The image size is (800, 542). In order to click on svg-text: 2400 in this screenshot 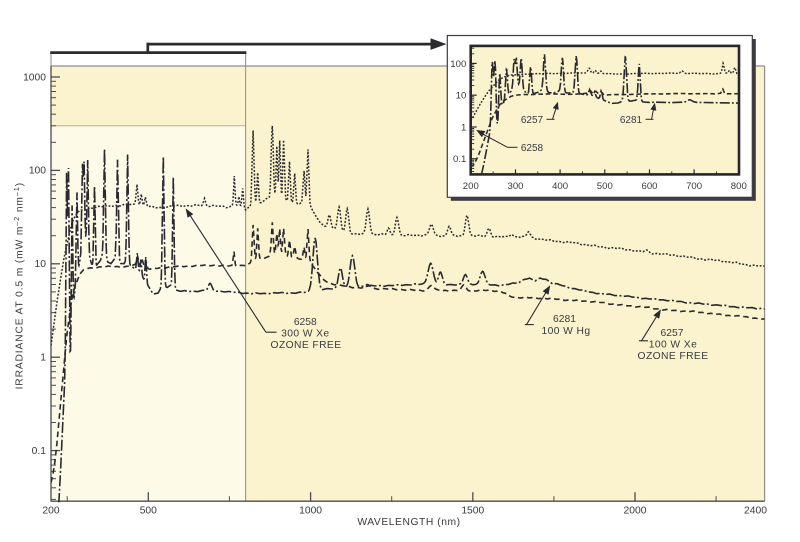, I will do `click(755, 511)`.